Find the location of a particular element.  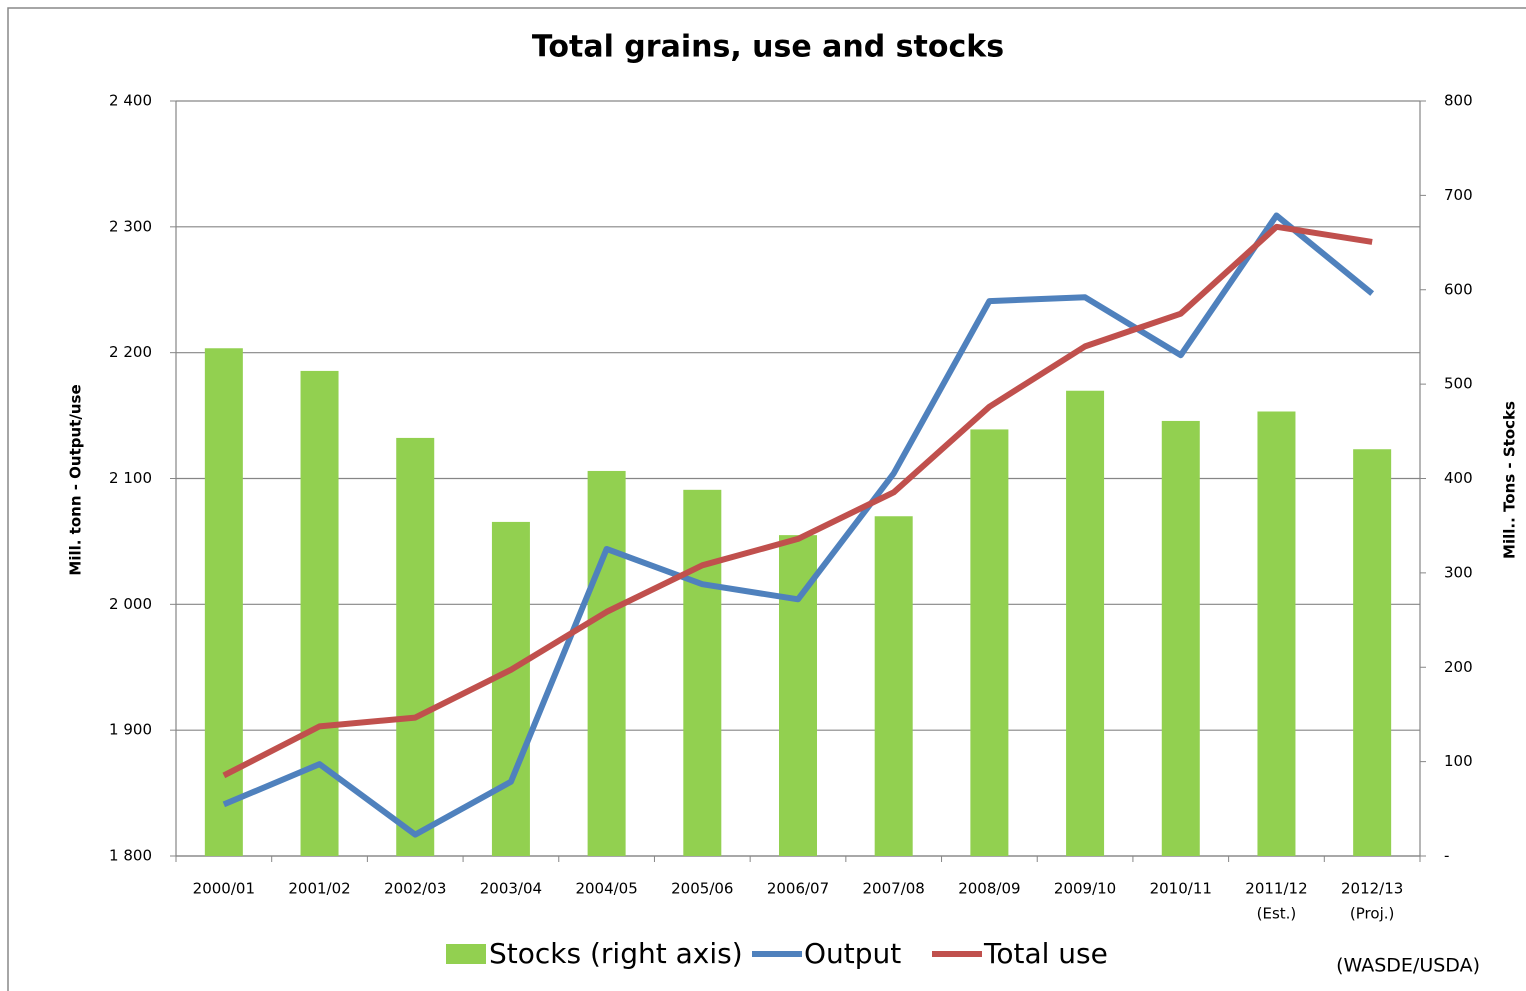

y2-tick-label: 300 is located at coordinates (1458, 572).